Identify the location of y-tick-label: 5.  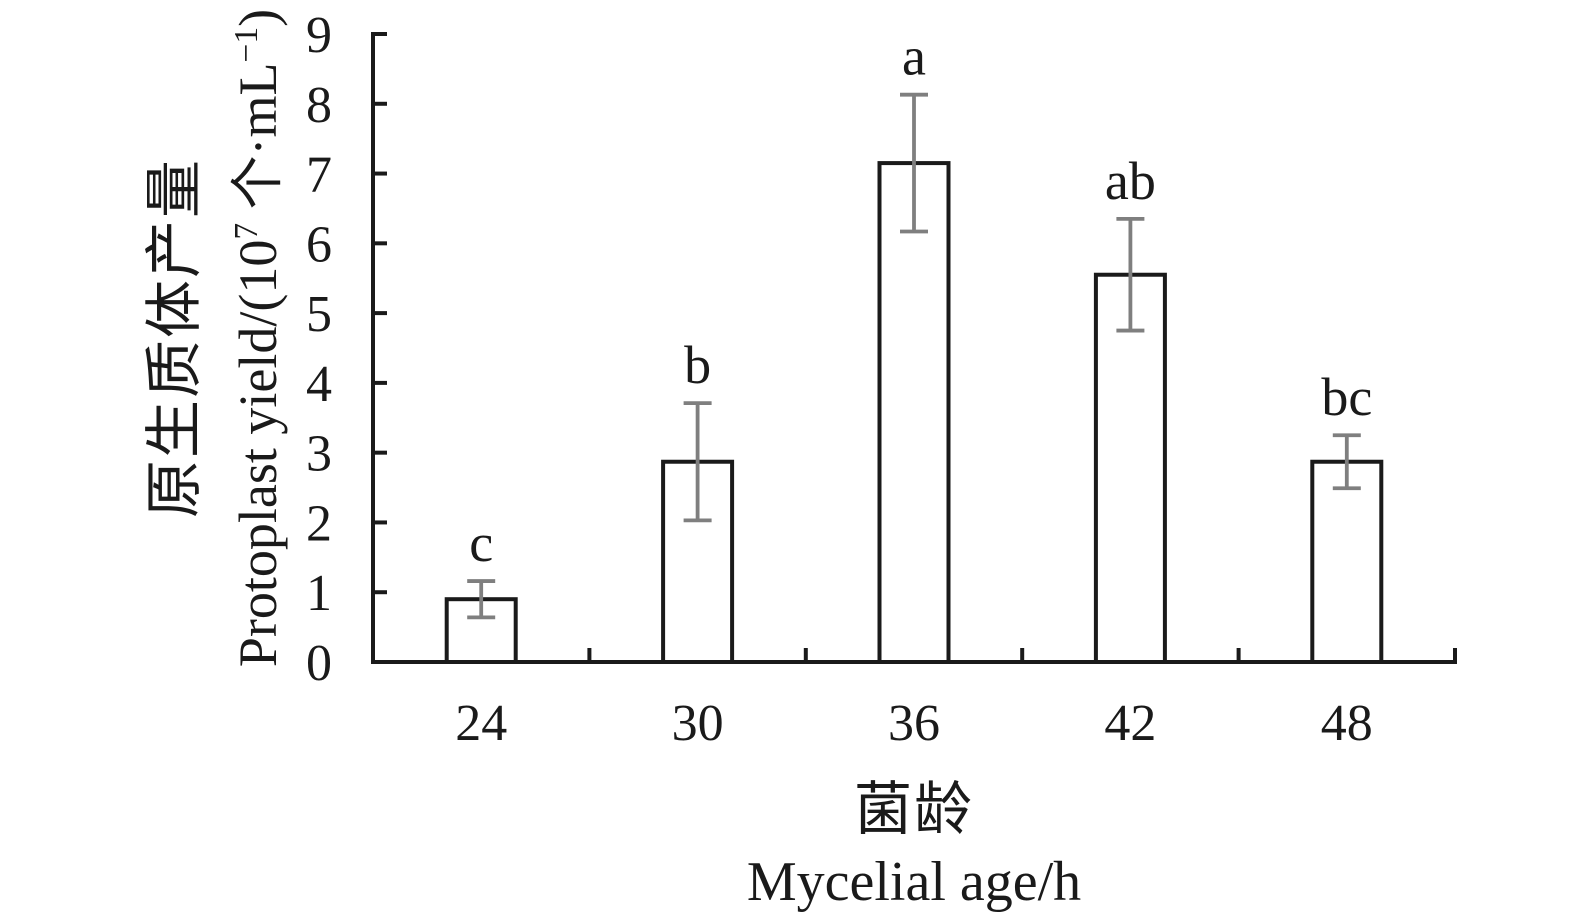
(319, 314).